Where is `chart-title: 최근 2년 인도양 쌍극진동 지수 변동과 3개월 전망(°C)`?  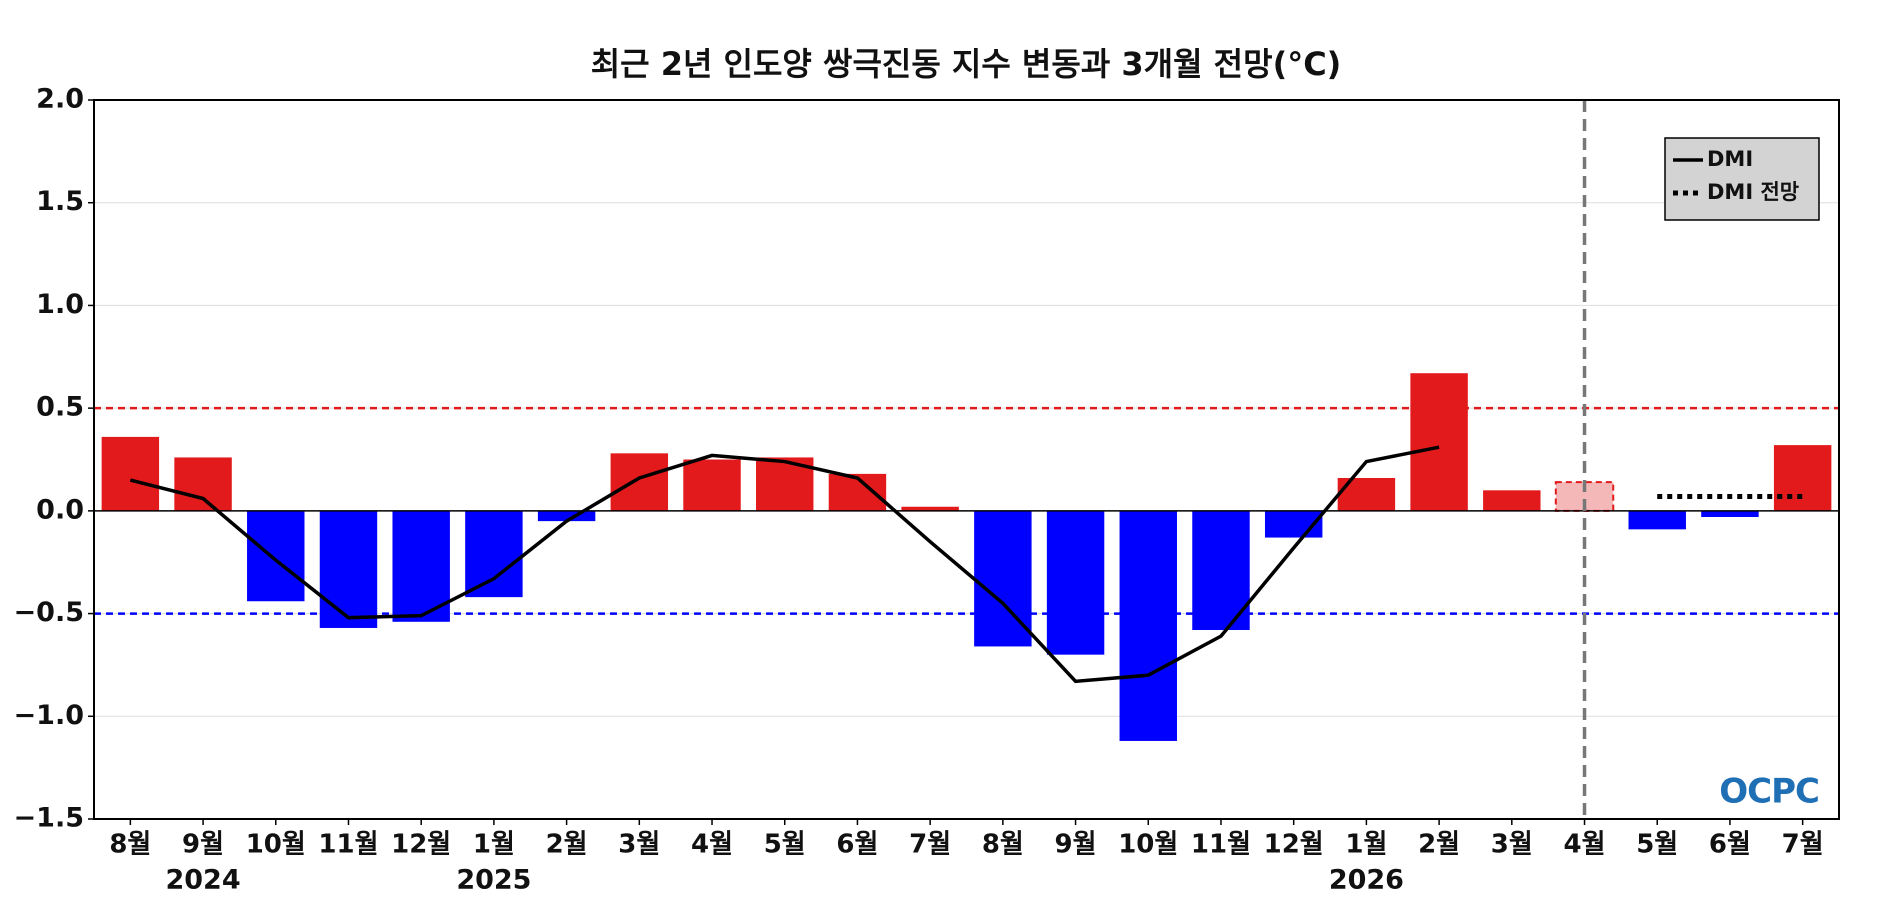
chart-title: 최근 2년 인도양 쌍극진동 지수 변동과 3개월 전망(°C) is located at coordinates (966, 64).